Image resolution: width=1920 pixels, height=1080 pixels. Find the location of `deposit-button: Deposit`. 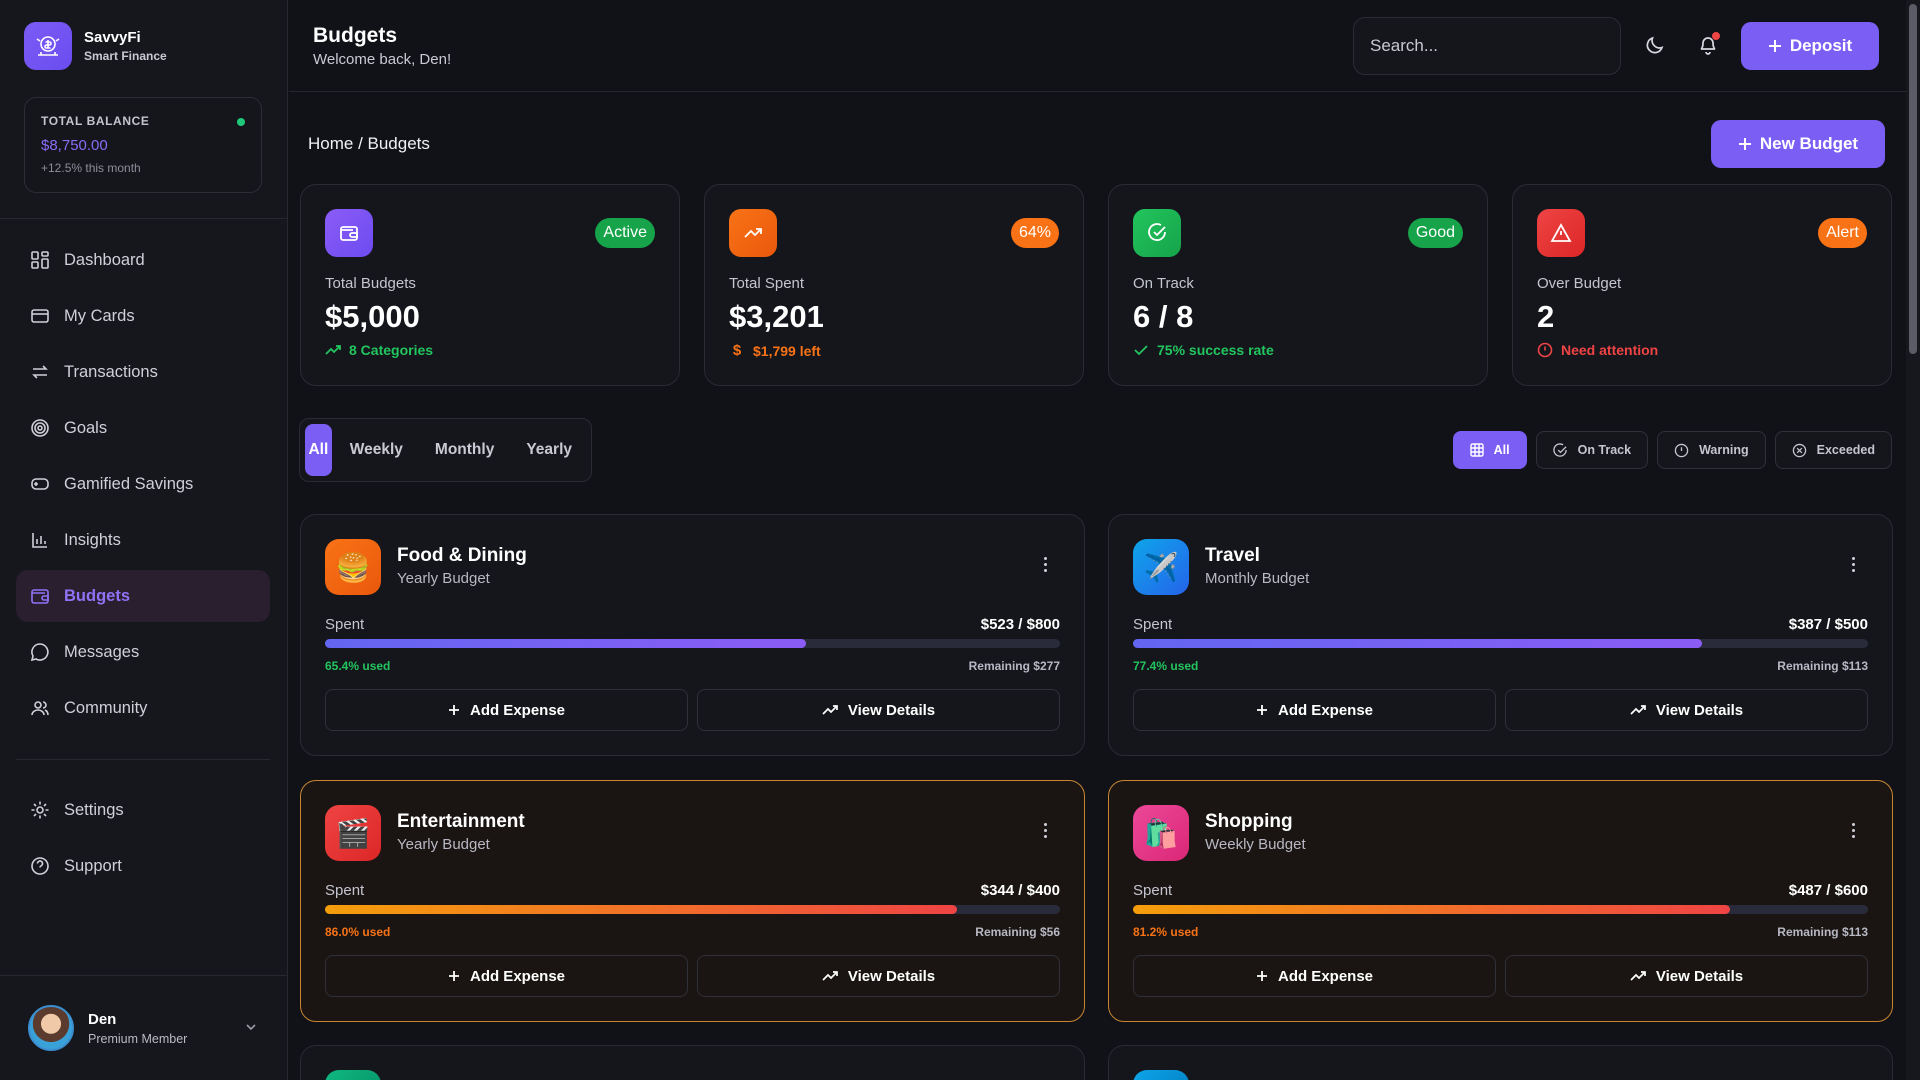

deposit-button: Deposit is located at coordinates (1810, 46).